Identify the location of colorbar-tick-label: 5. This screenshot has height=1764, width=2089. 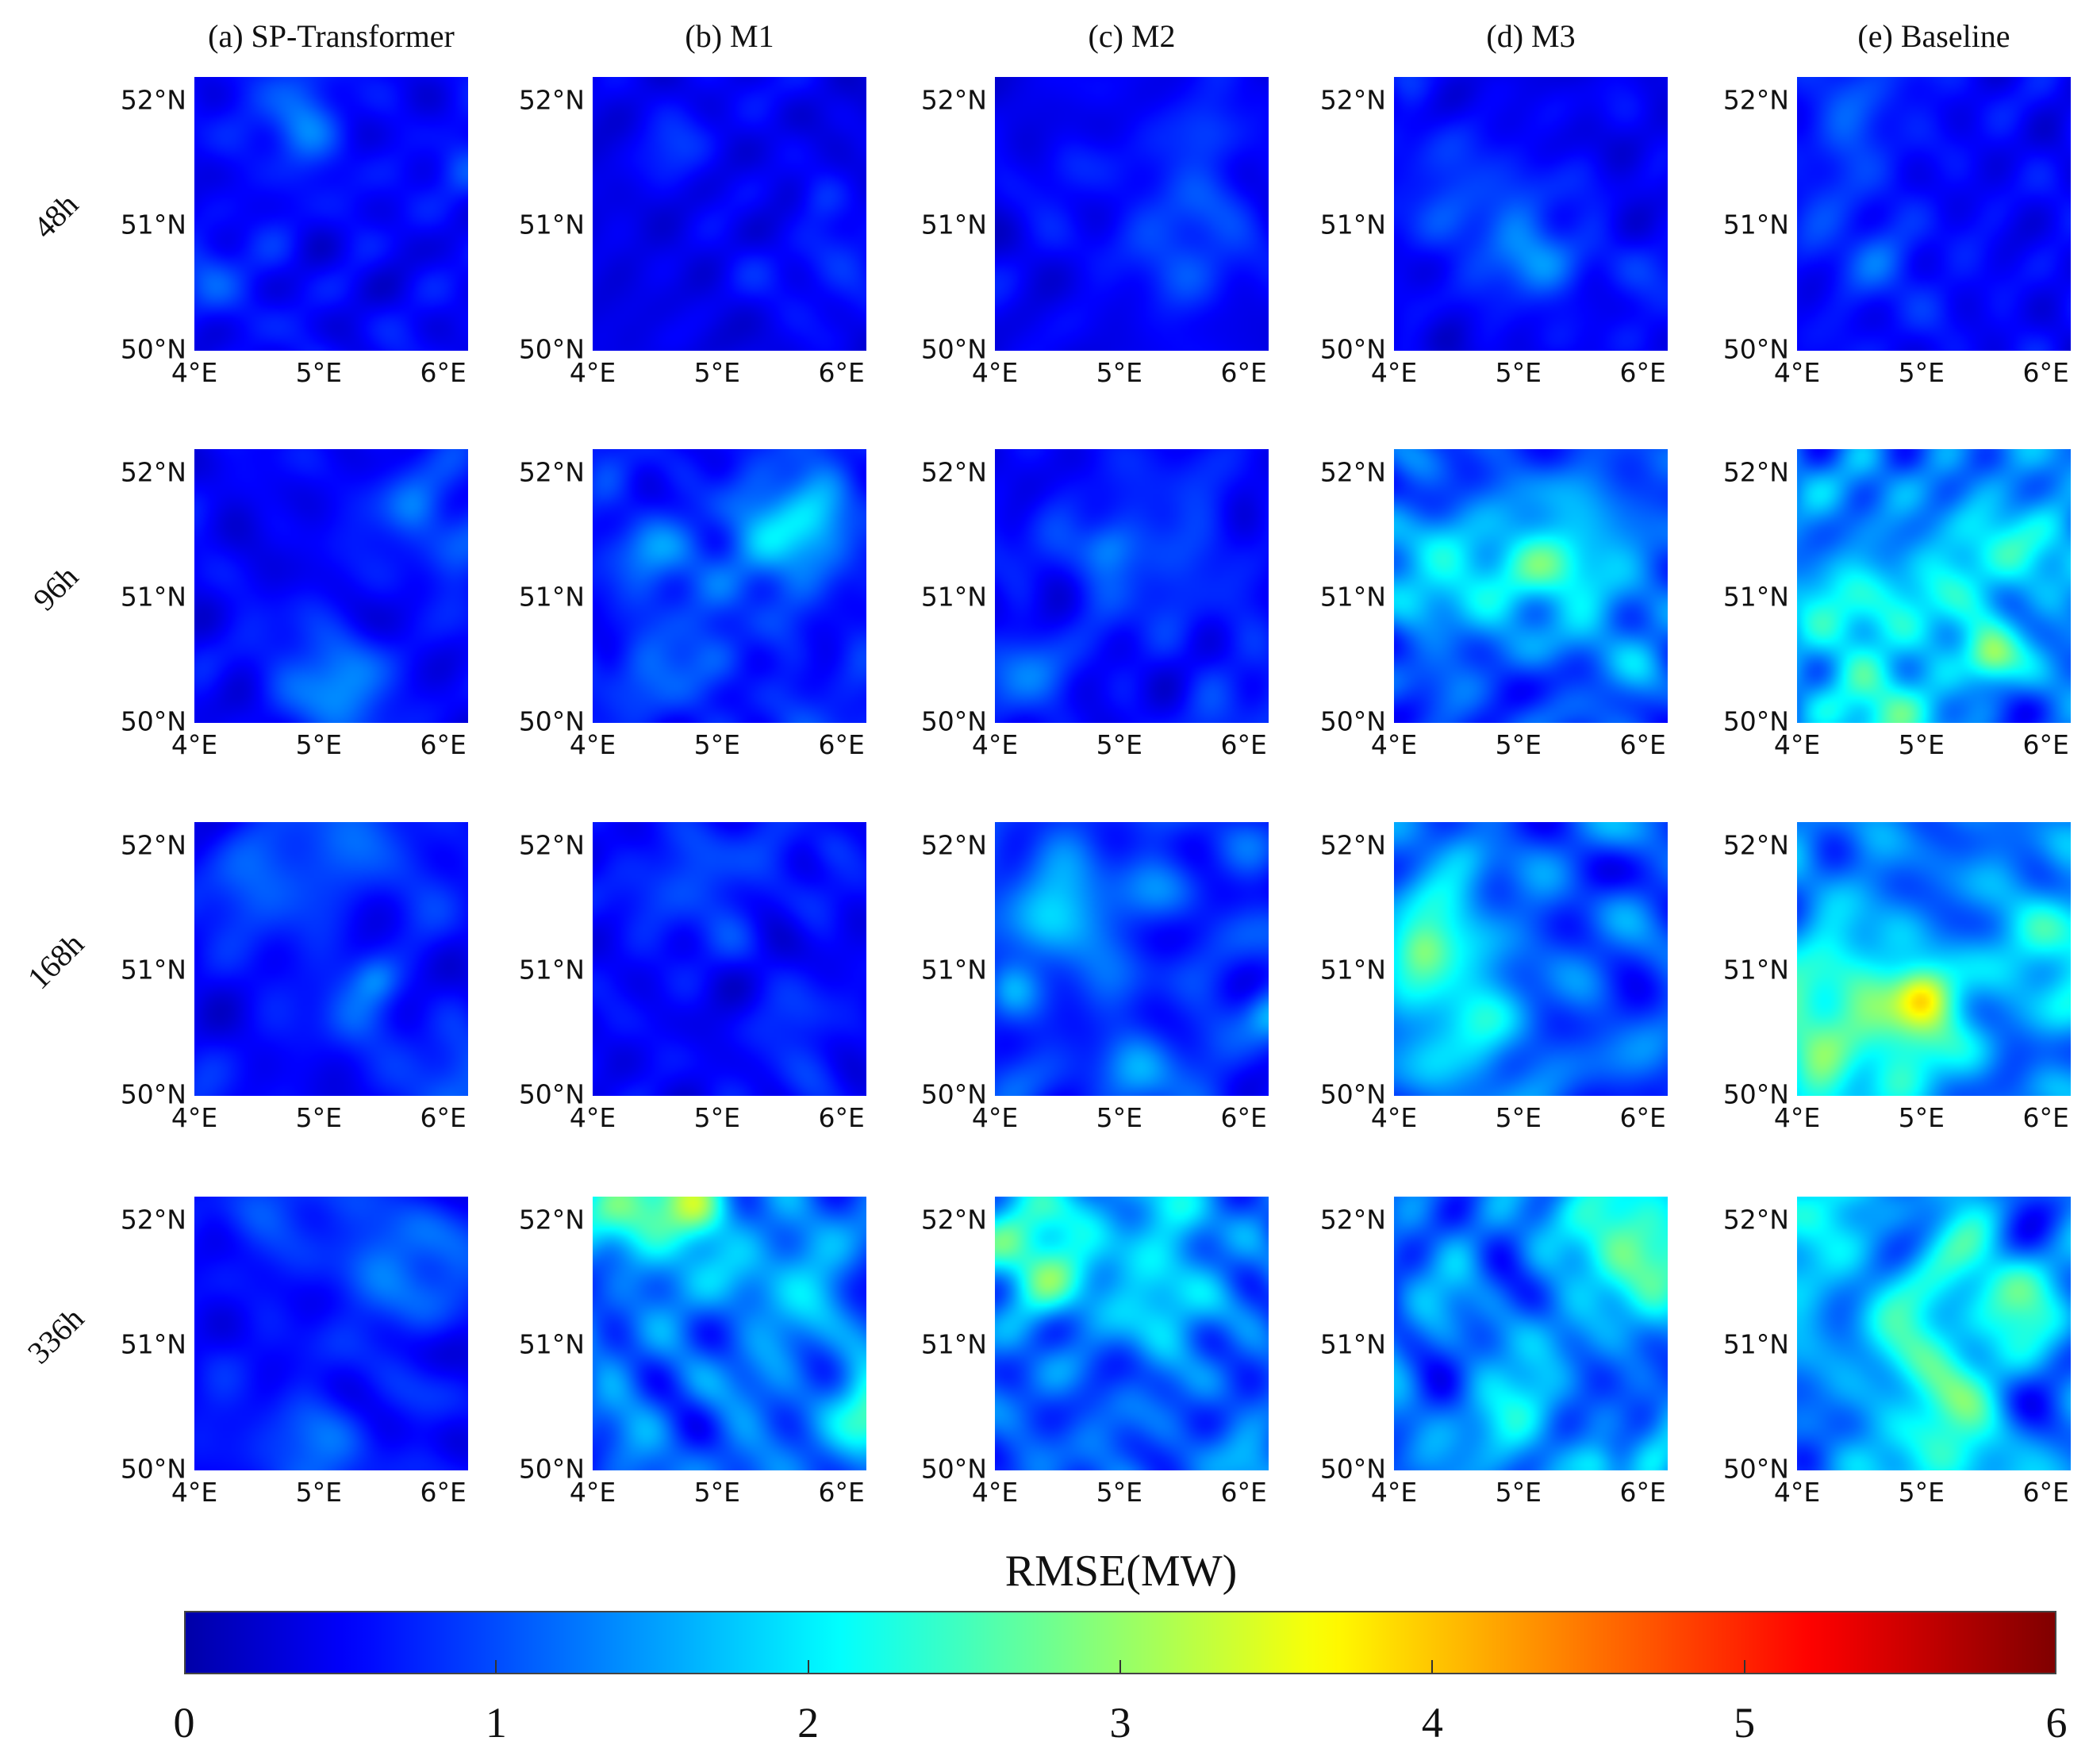
(1745, 1723).